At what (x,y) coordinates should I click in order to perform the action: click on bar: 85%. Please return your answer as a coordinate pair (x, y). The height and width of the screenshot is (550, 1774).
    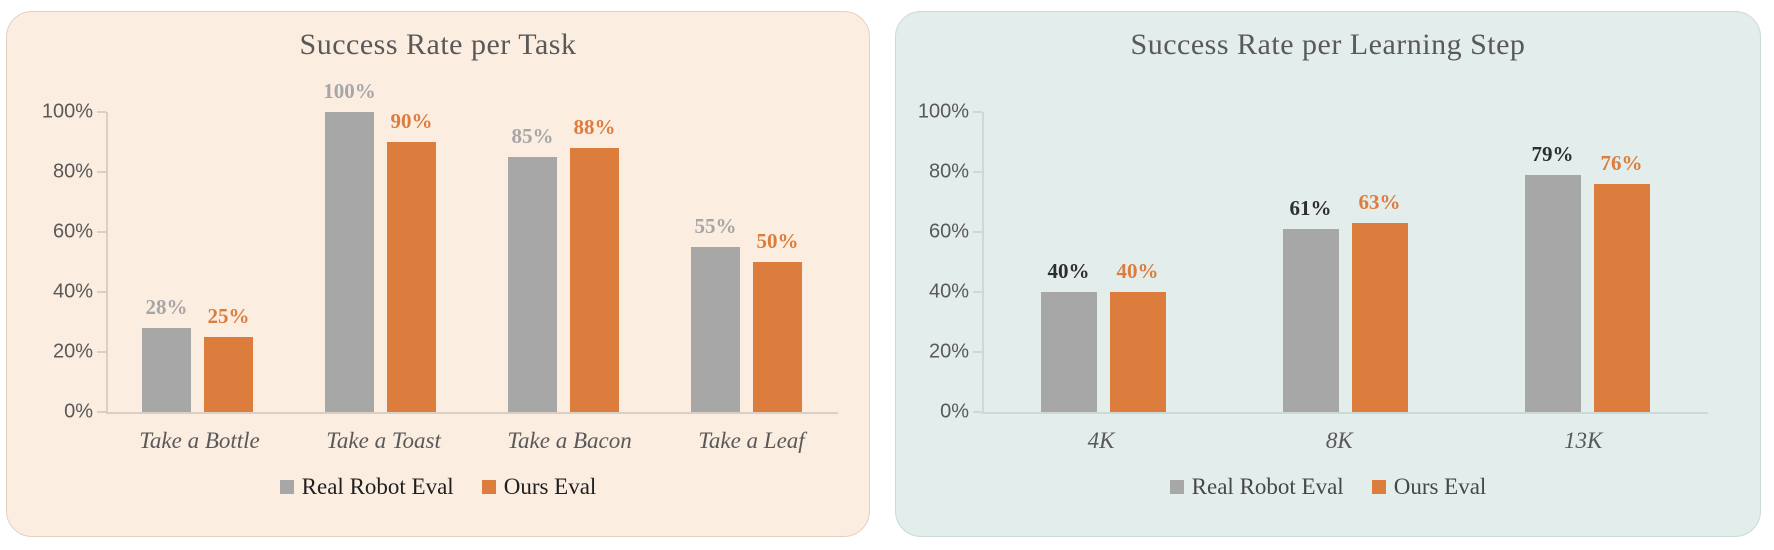
    Looking at the image, I should click on (532, 268).